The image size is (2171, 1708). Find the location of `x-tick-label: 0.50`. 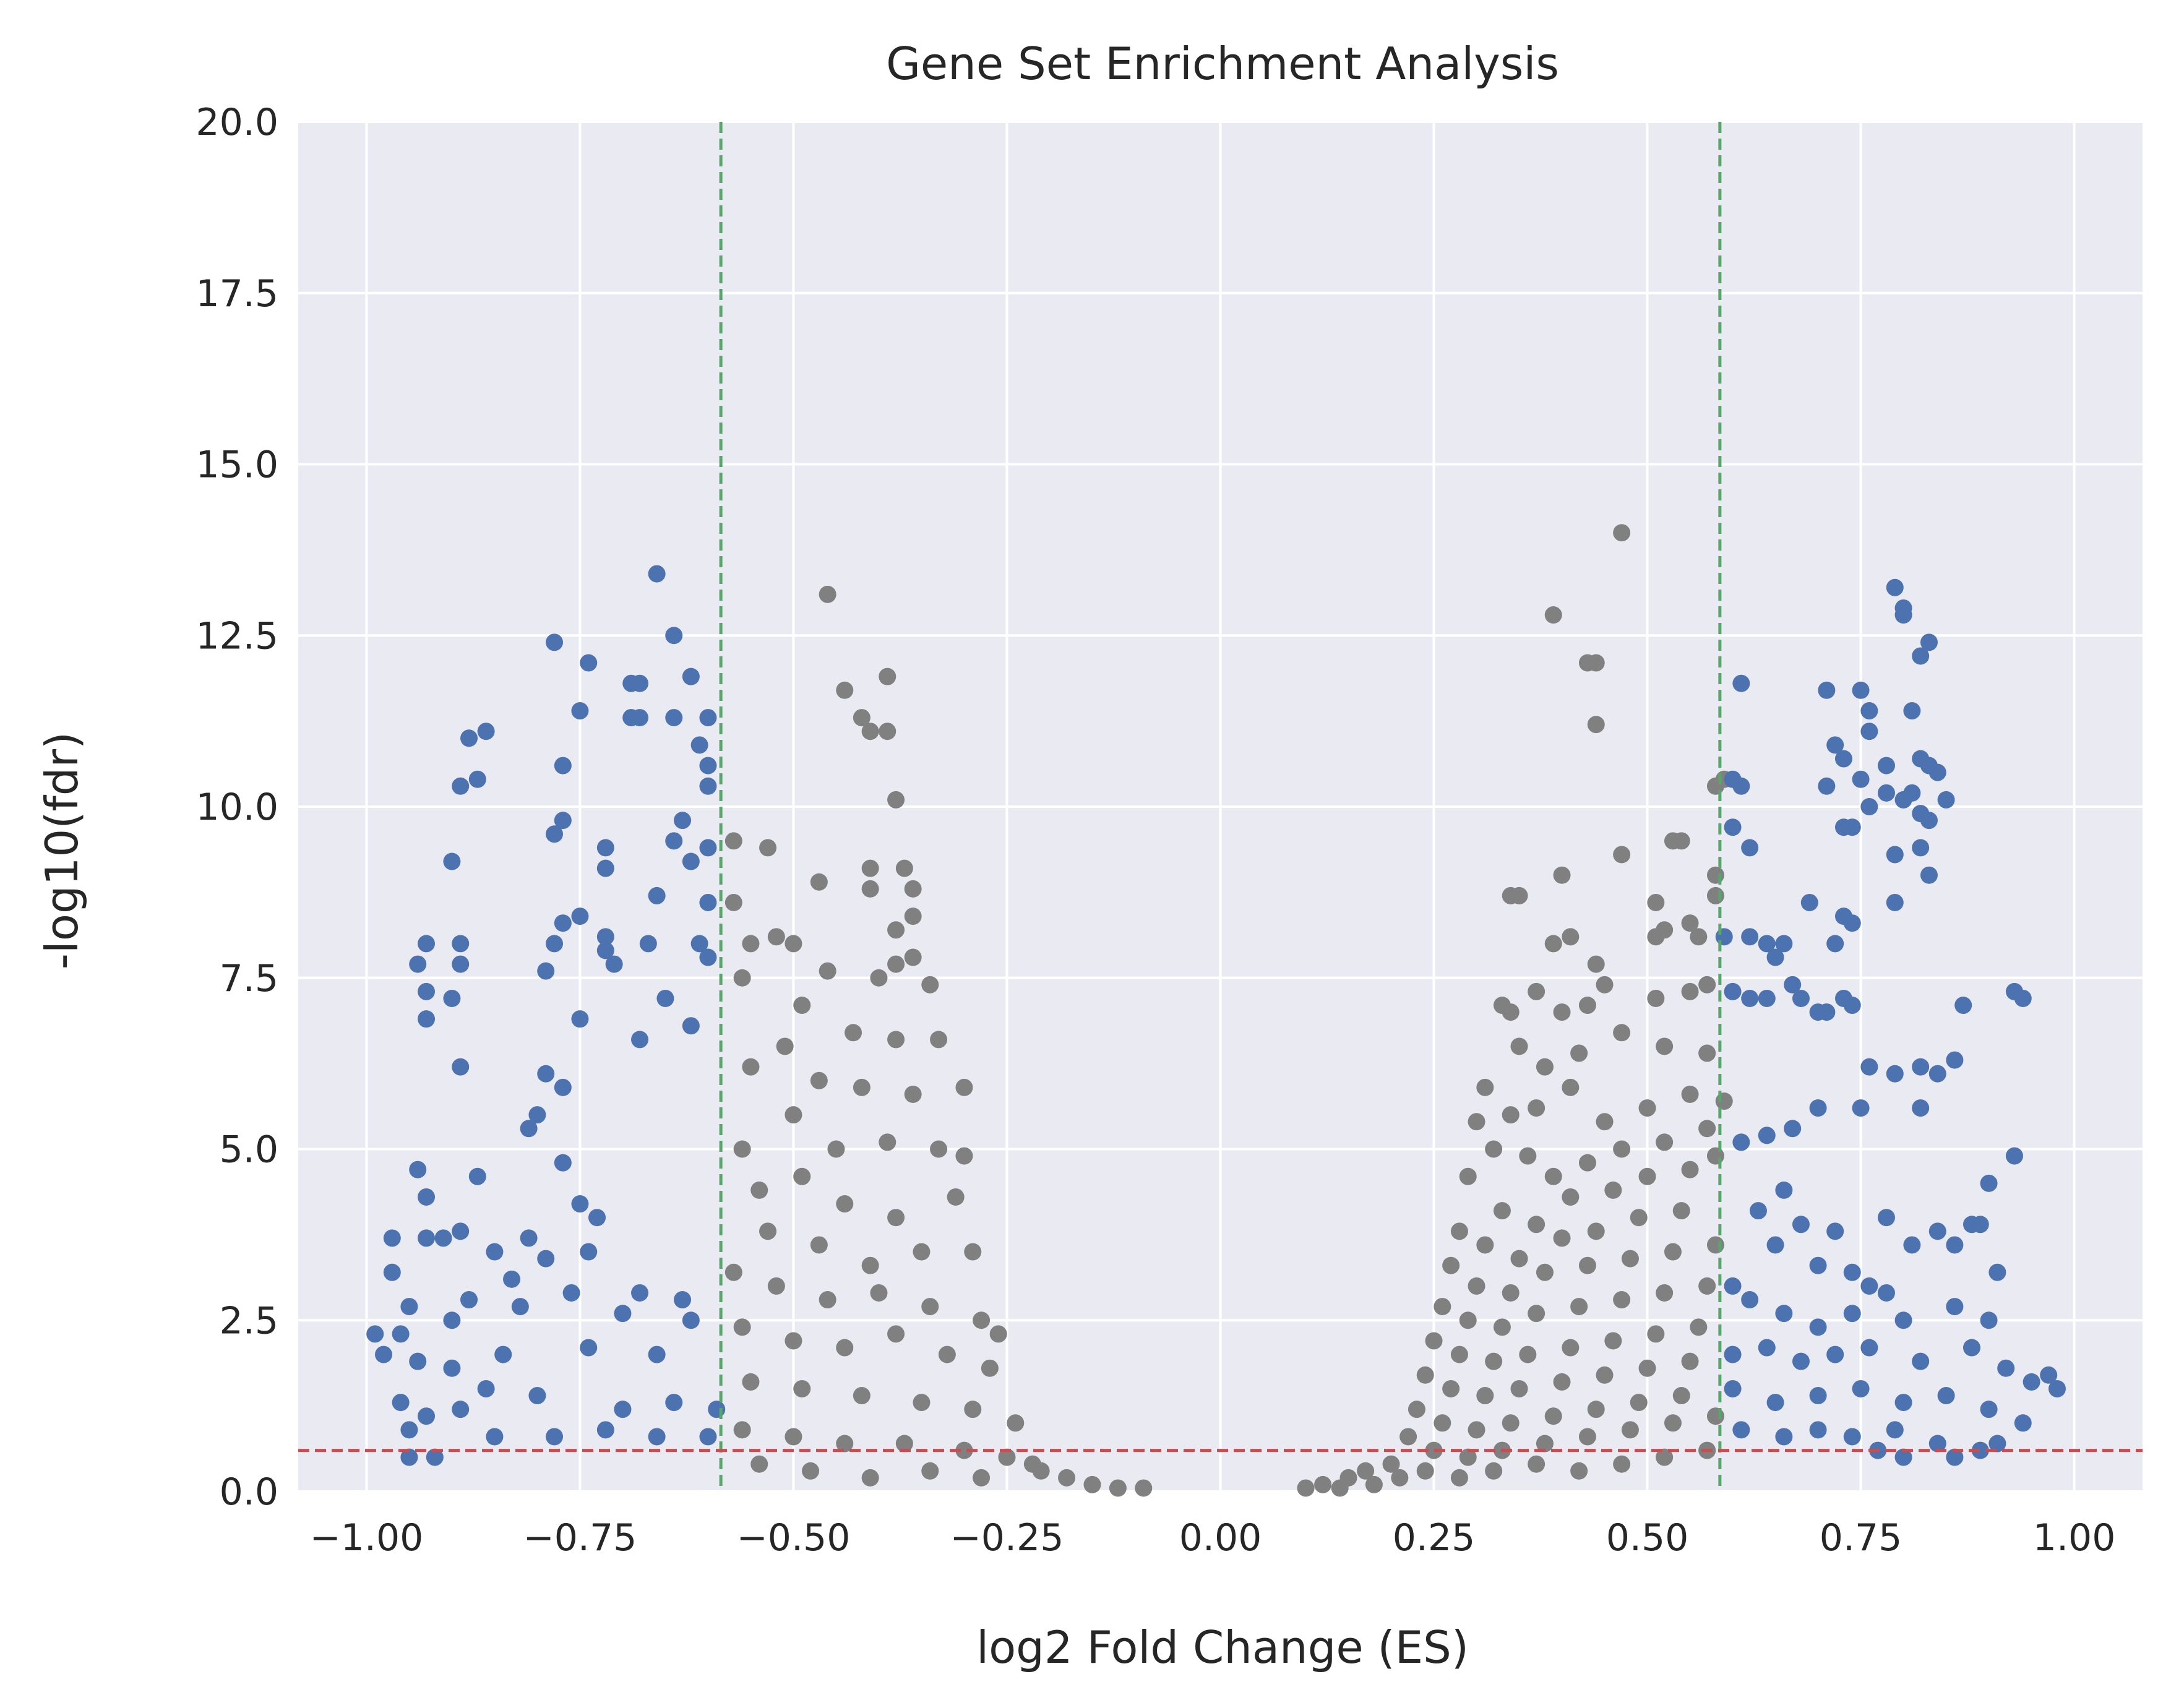

x-tick-label: 0.50 is located at coordinates (1647, 1538).